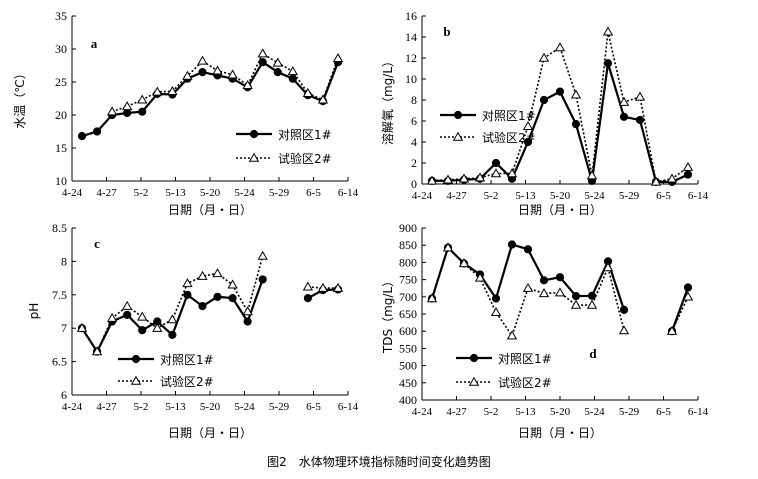  I want to click on panel-b-x-tick-label: 4-24, so click(422, 196).